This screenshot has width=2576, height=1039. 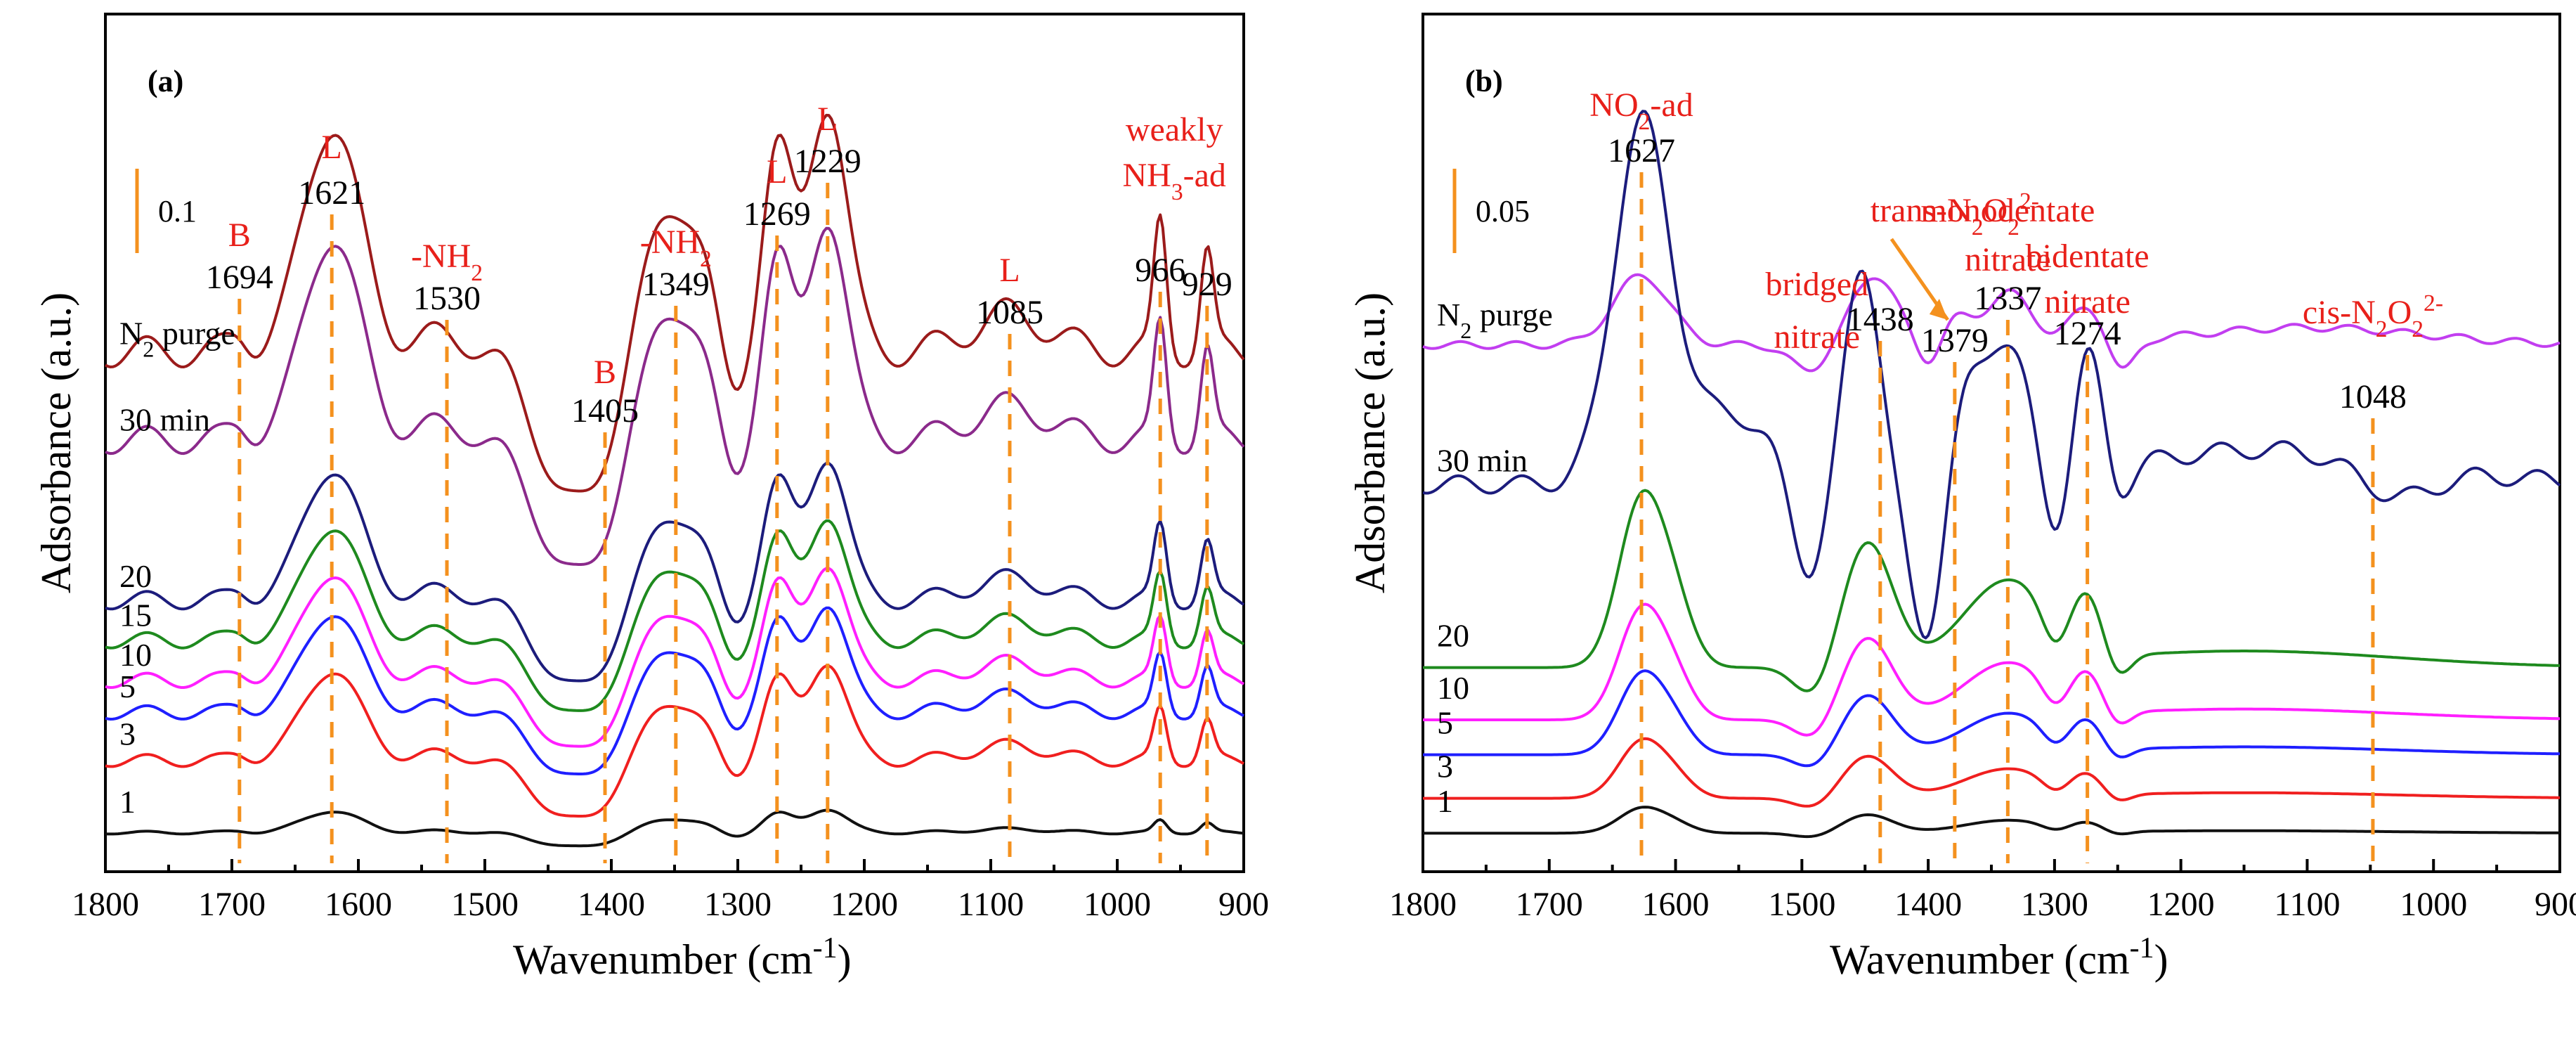 I want to click on band-assignment: bidentate, so click(x=2087, y=256).